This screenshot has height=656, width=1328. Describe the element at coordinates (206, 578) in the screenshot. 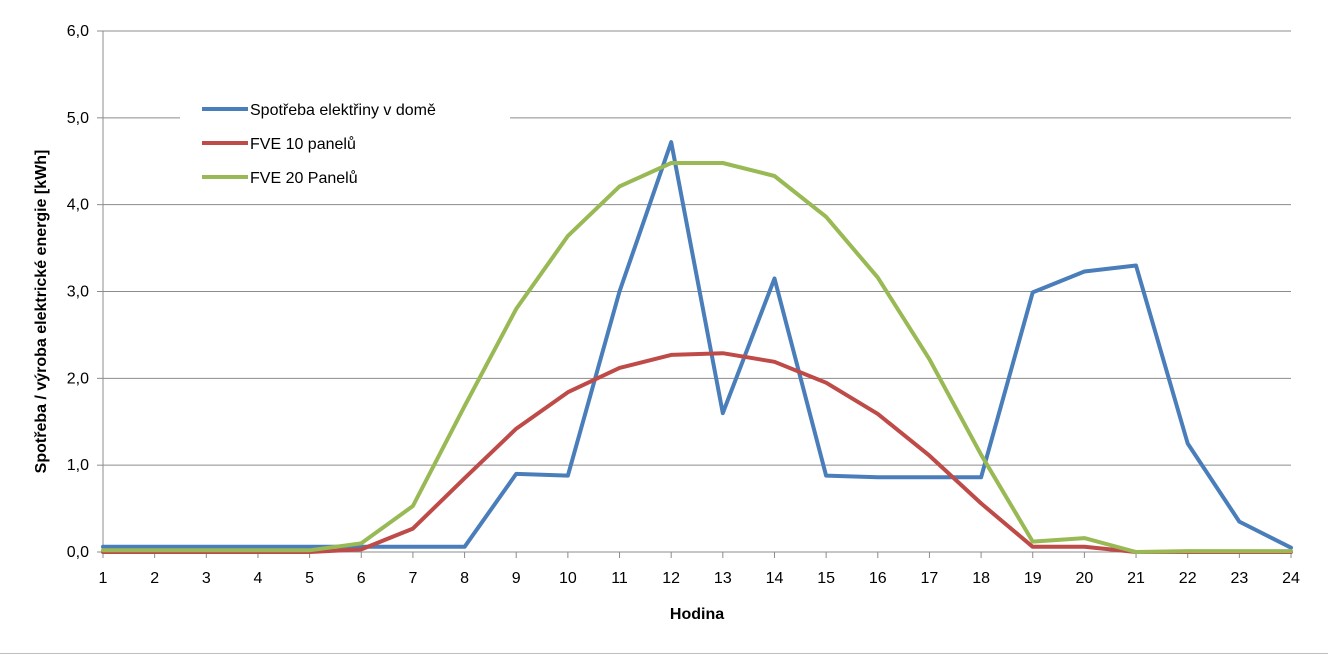

I see `x-tick-label: 3` at that location.